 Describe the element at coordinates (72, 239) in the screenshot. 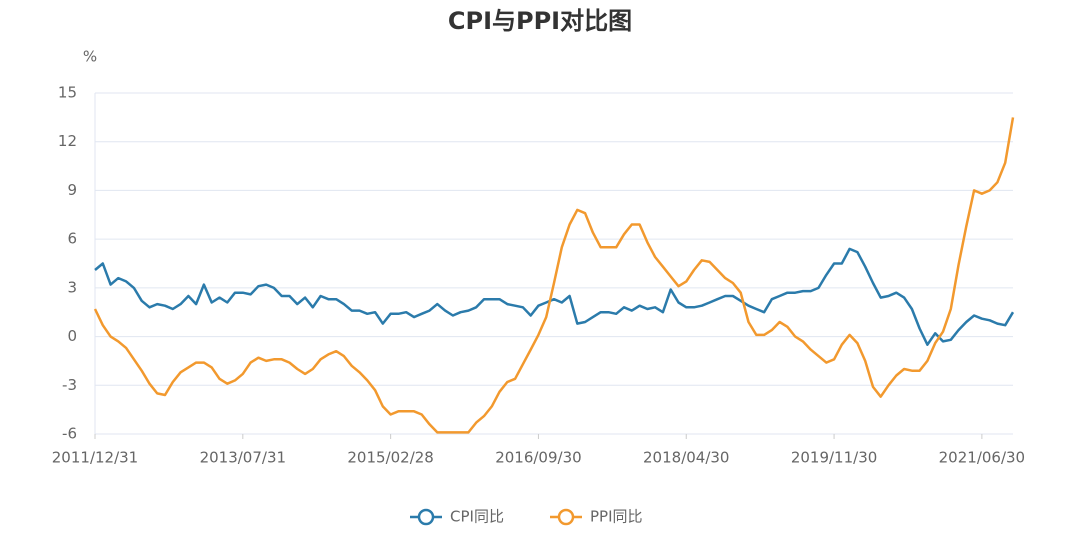

I see `y-tick-label: 6` at that location.